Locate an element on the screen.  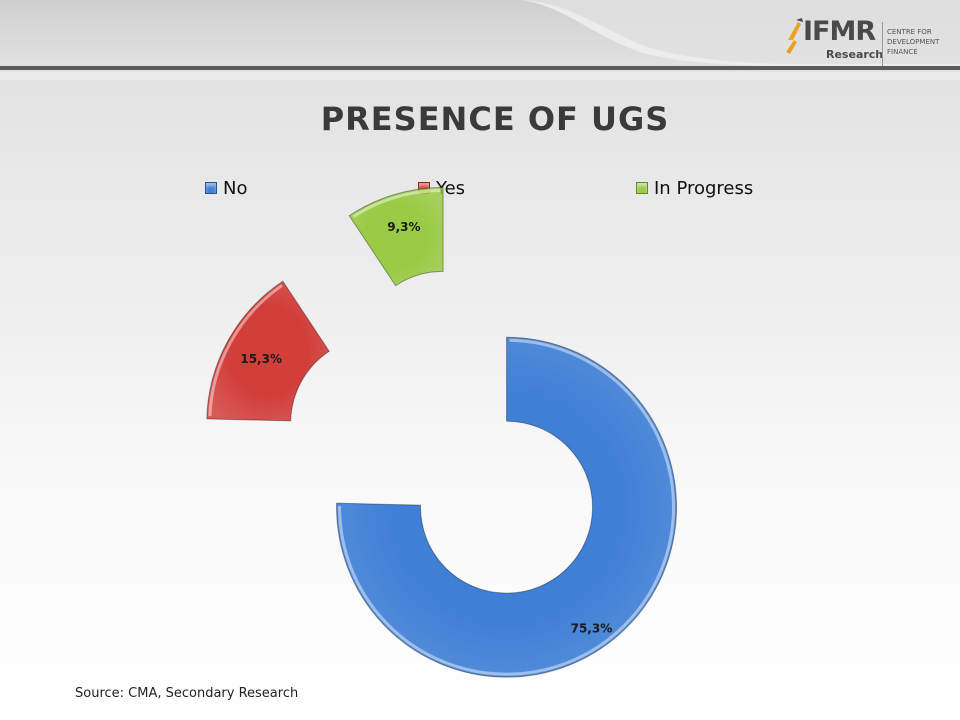
slice-yes is located at coordinates (268, 351).